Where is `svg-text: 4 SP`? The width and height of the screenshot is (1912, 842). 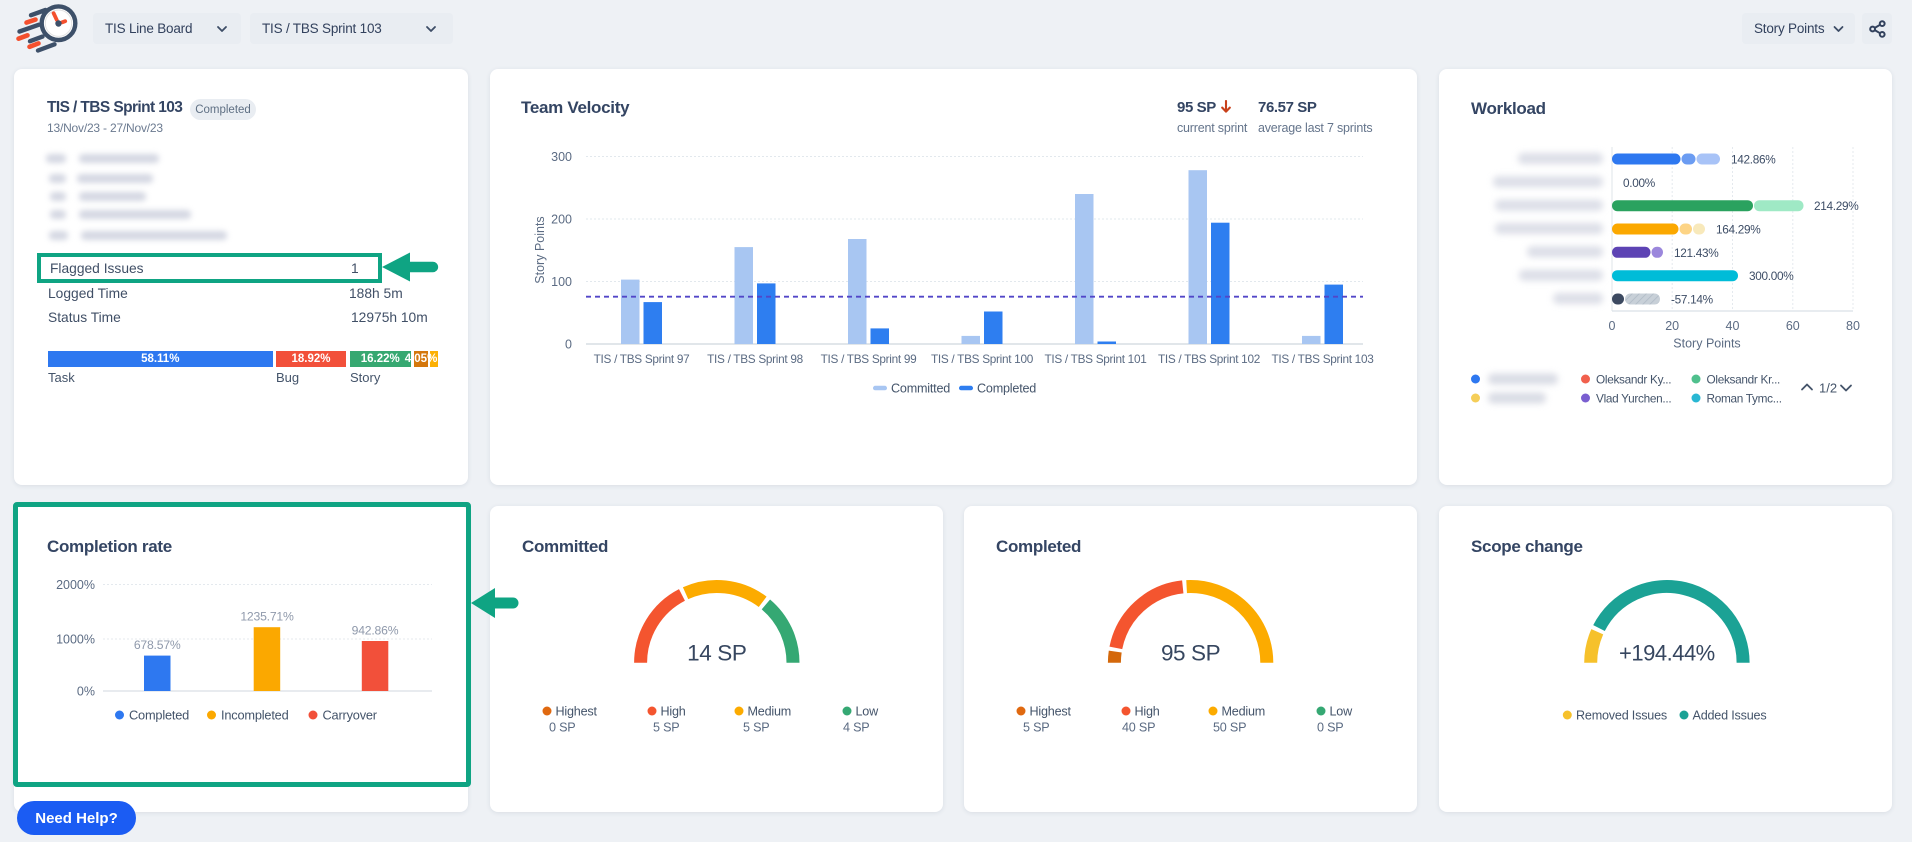
svg-text: 4 SP is located at coordinates (856, 728).